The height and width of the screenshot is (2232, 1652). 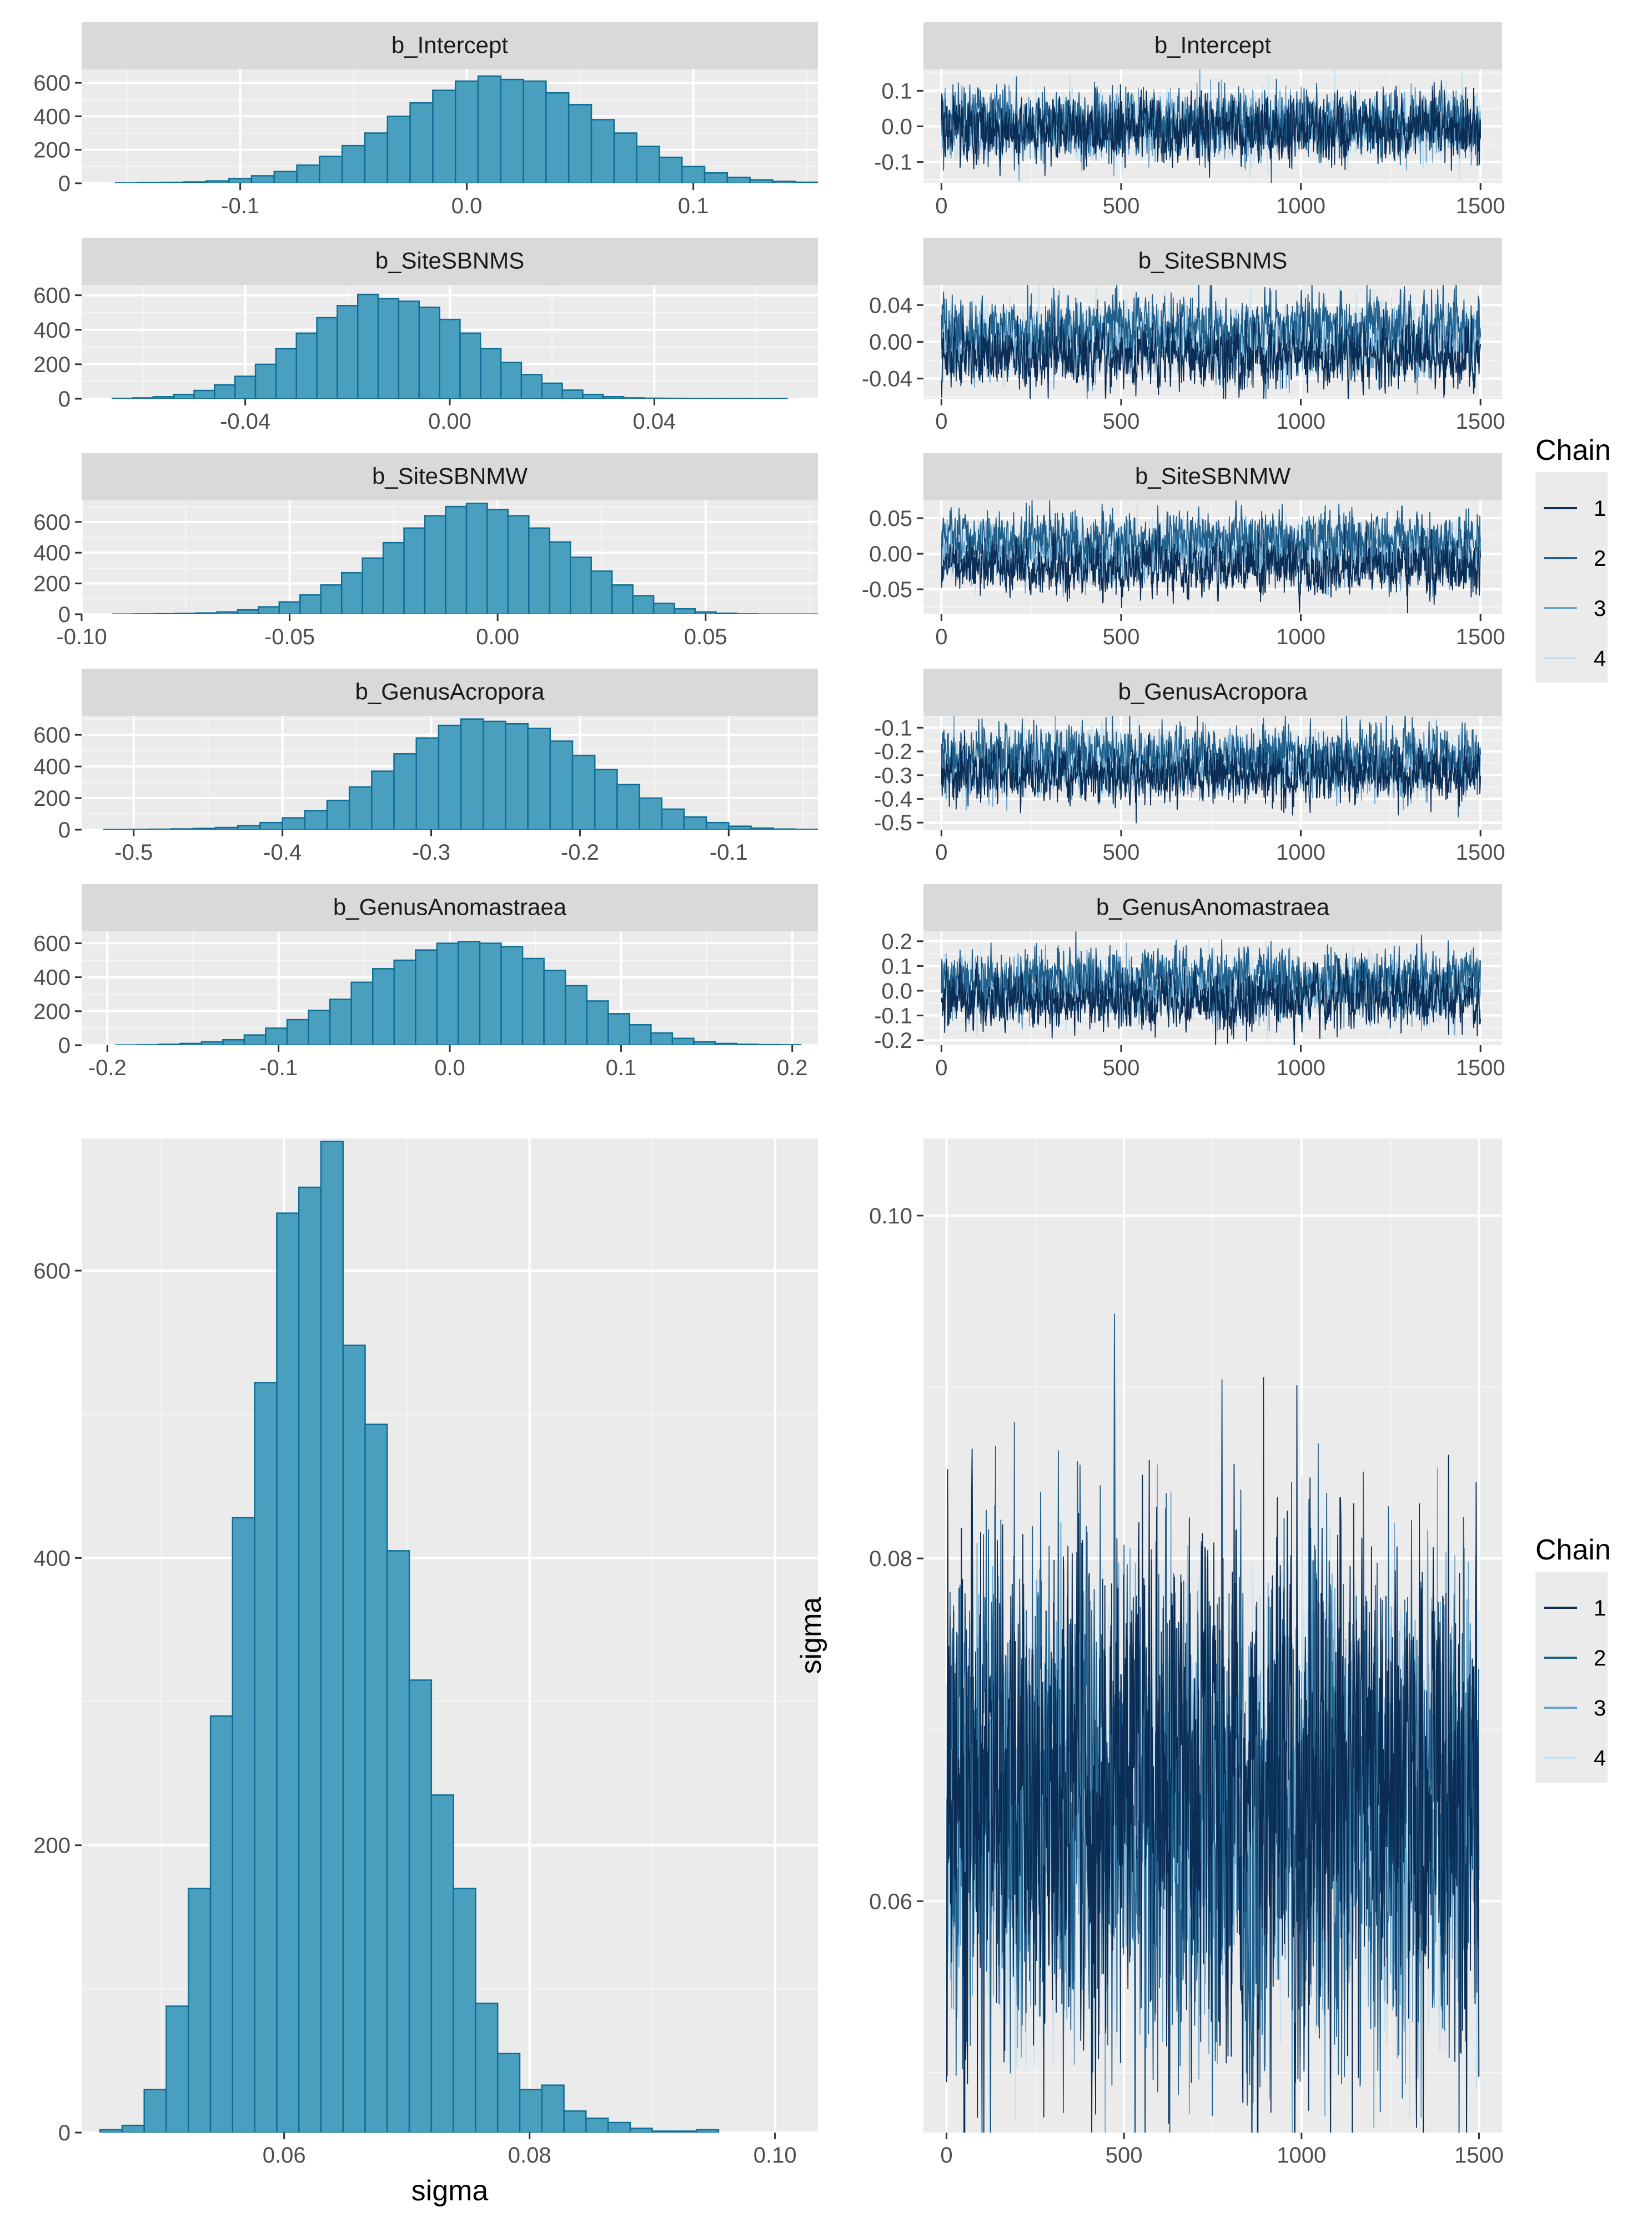 What do you see at coordinates (890, 1901) in the screenshot?
I see `y-tick-label: 0.06` at bounding box center [890, 1901].